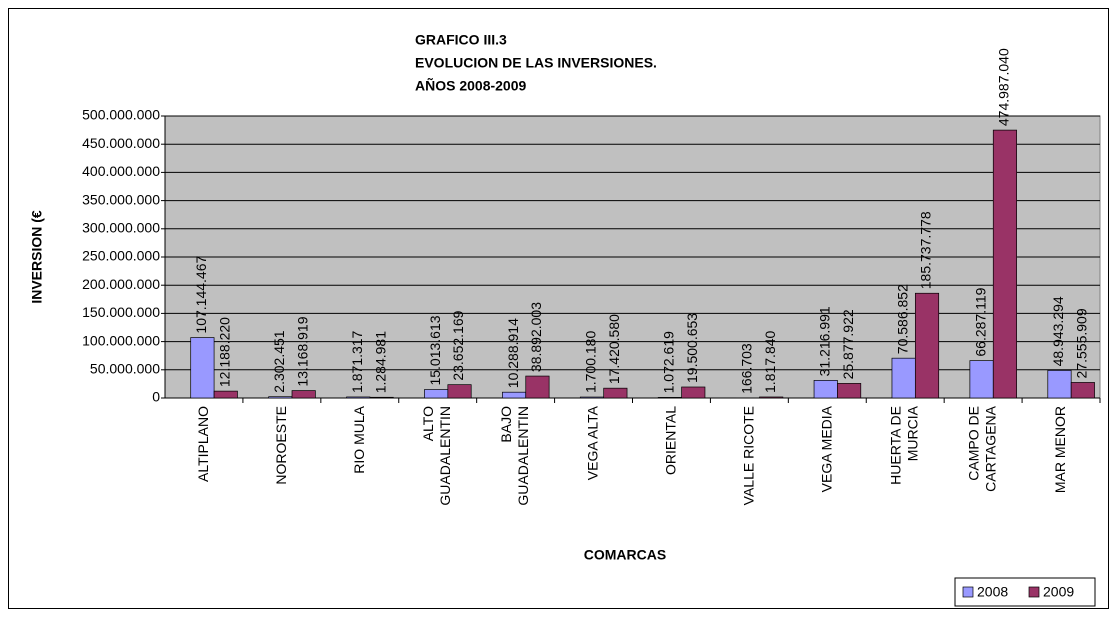 The image size is (1114, 617). I want to click on x-tick-label: ALTIPLANO, so click(203, 444).